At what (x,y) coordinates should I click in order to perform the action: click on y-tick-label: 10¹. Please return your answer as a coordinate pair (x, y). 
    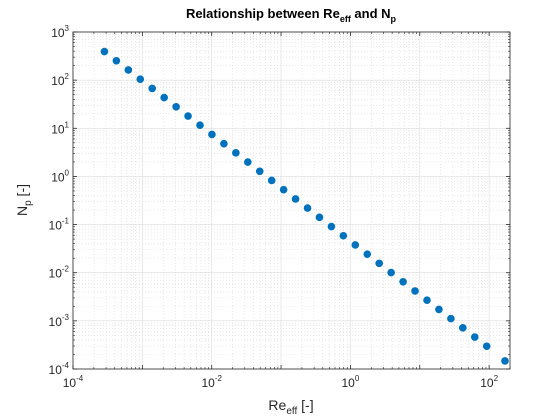
    Looking at the image, I should click on (60, 128).